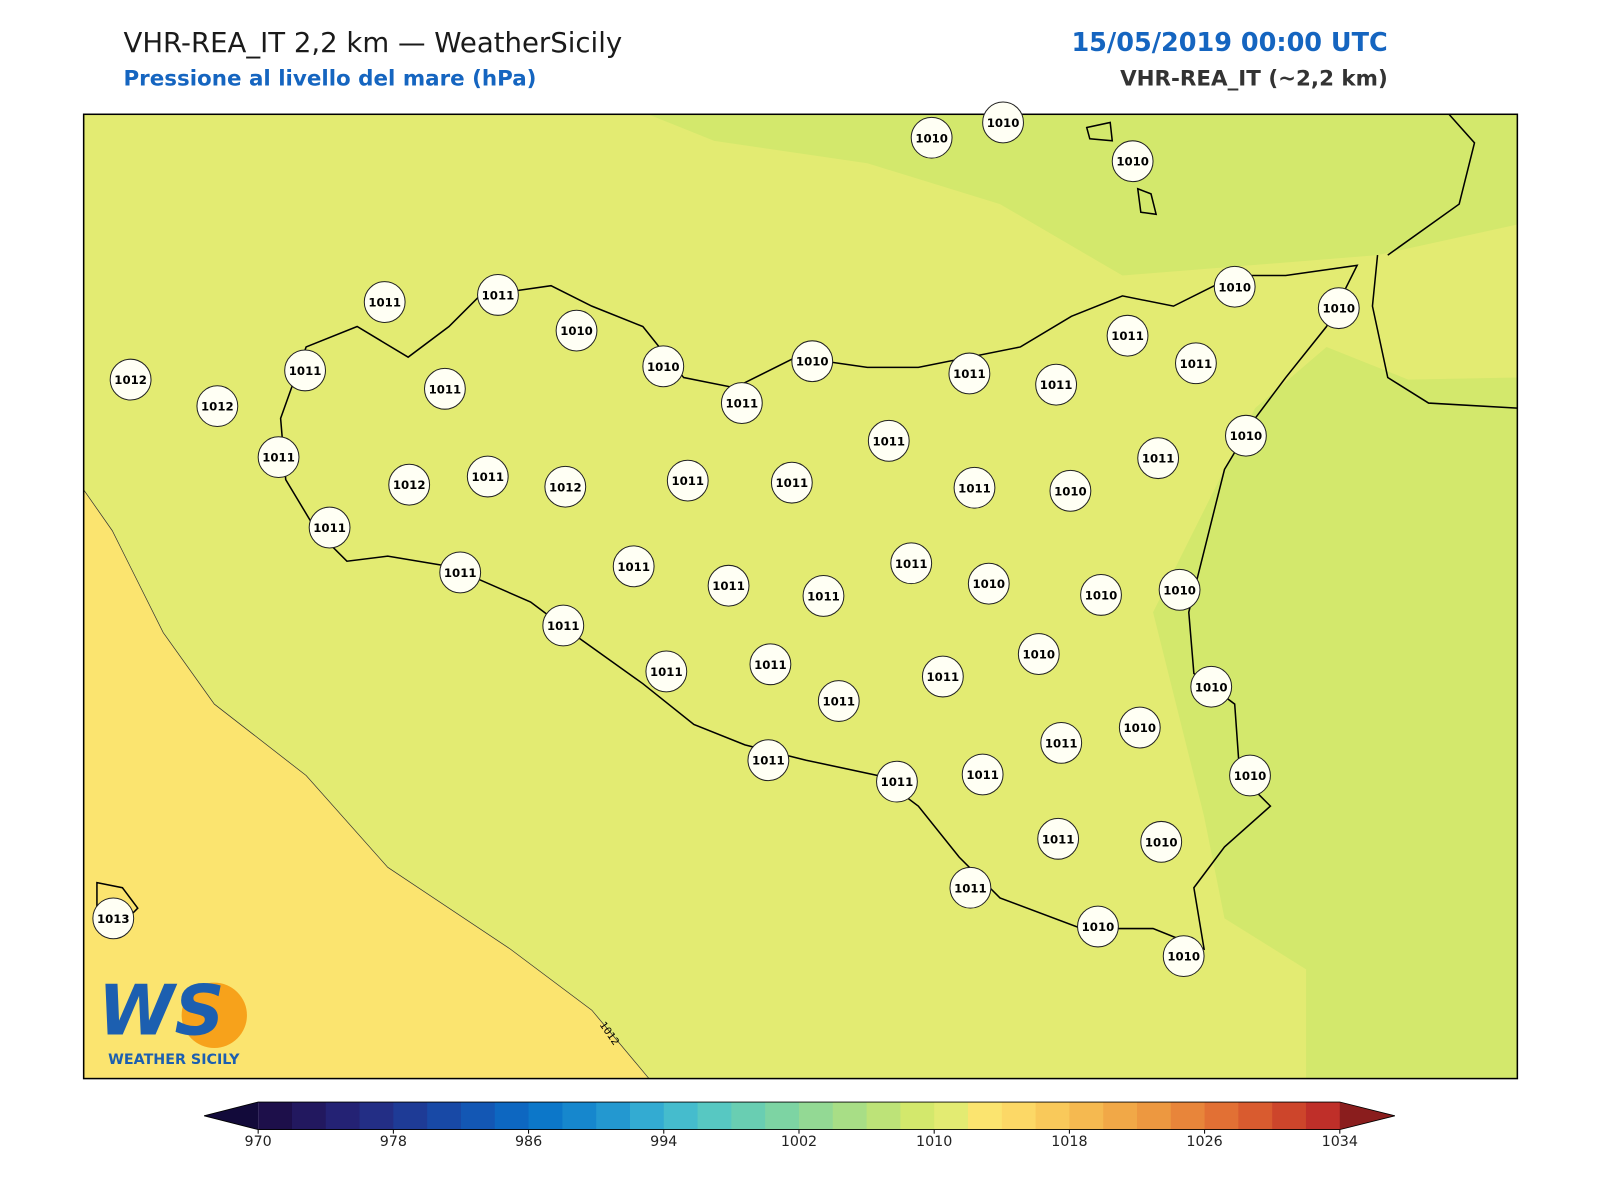 The width and height of the screenshot is (1600, 1200). Describe the element at coordinates (217, 407) in the screenshot. I see `station-value: 1012` at that location.